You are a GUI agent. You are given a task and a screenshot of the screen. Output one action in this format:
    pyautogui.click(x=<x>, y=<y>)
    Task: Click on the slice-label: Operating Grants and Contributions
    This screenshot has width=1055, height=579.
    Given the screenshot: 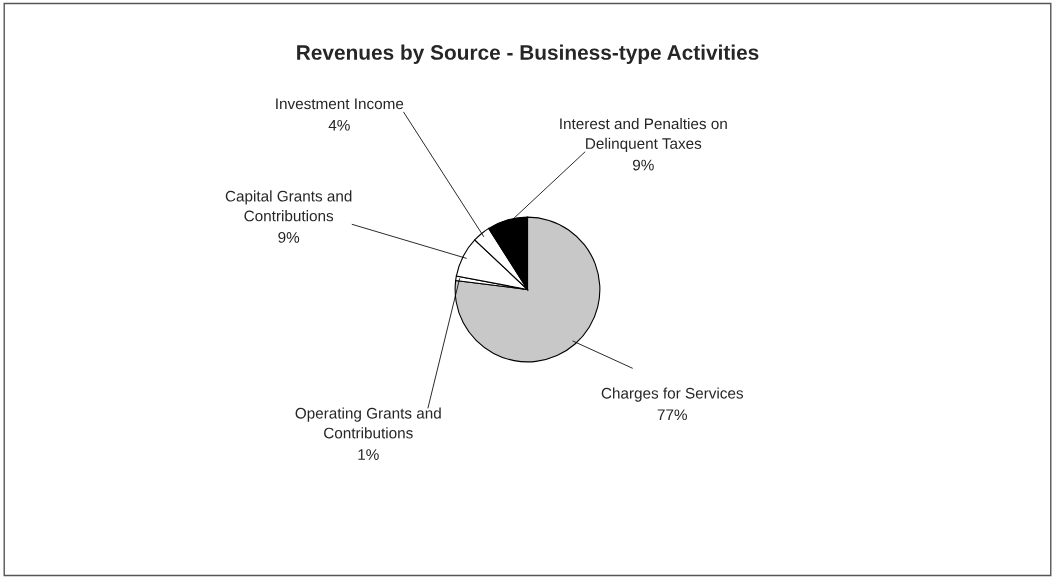 What is the action you would take?
    pyautogui.click(x=368, y=423)
    